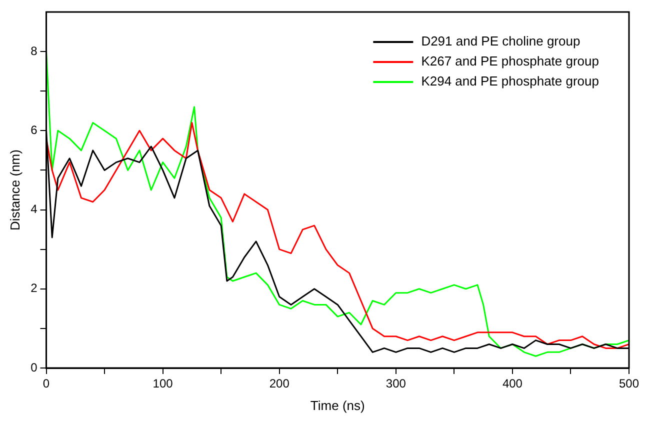 Image resolution: width=645 pixels, height=422 pixels. What do you see at coordinates (279, 383) in the screenshot?
I see `x-tick-label: 200` at bounding box center [279, 383].